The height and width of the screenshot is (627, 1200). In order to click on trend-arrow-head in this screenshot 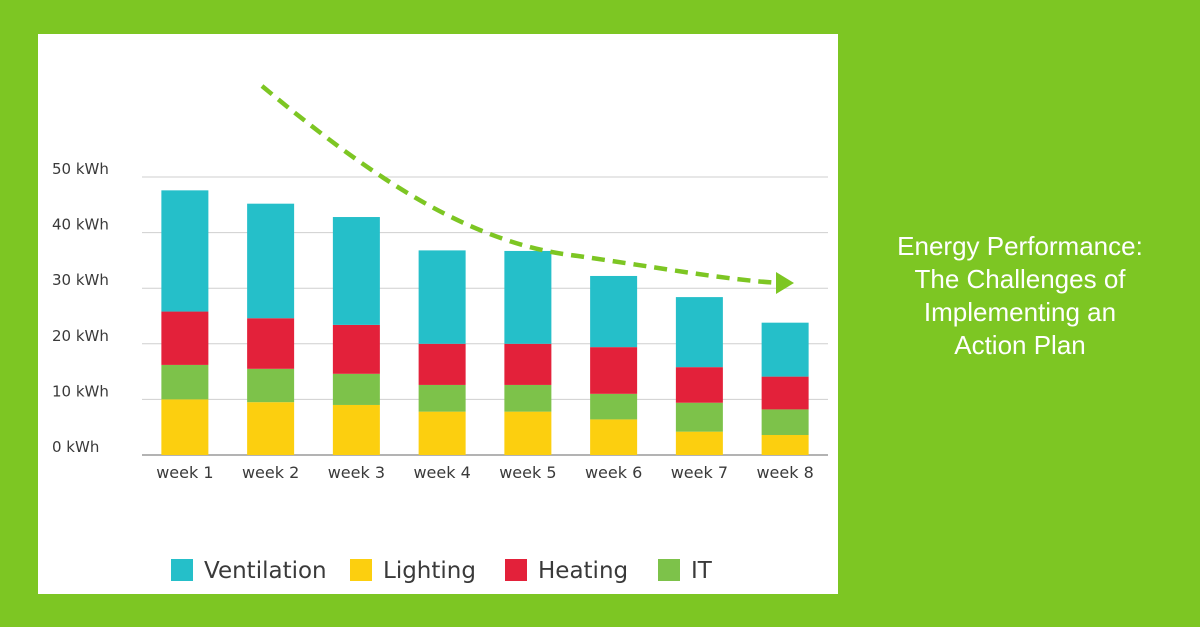, I will do `click(785, 283)`.